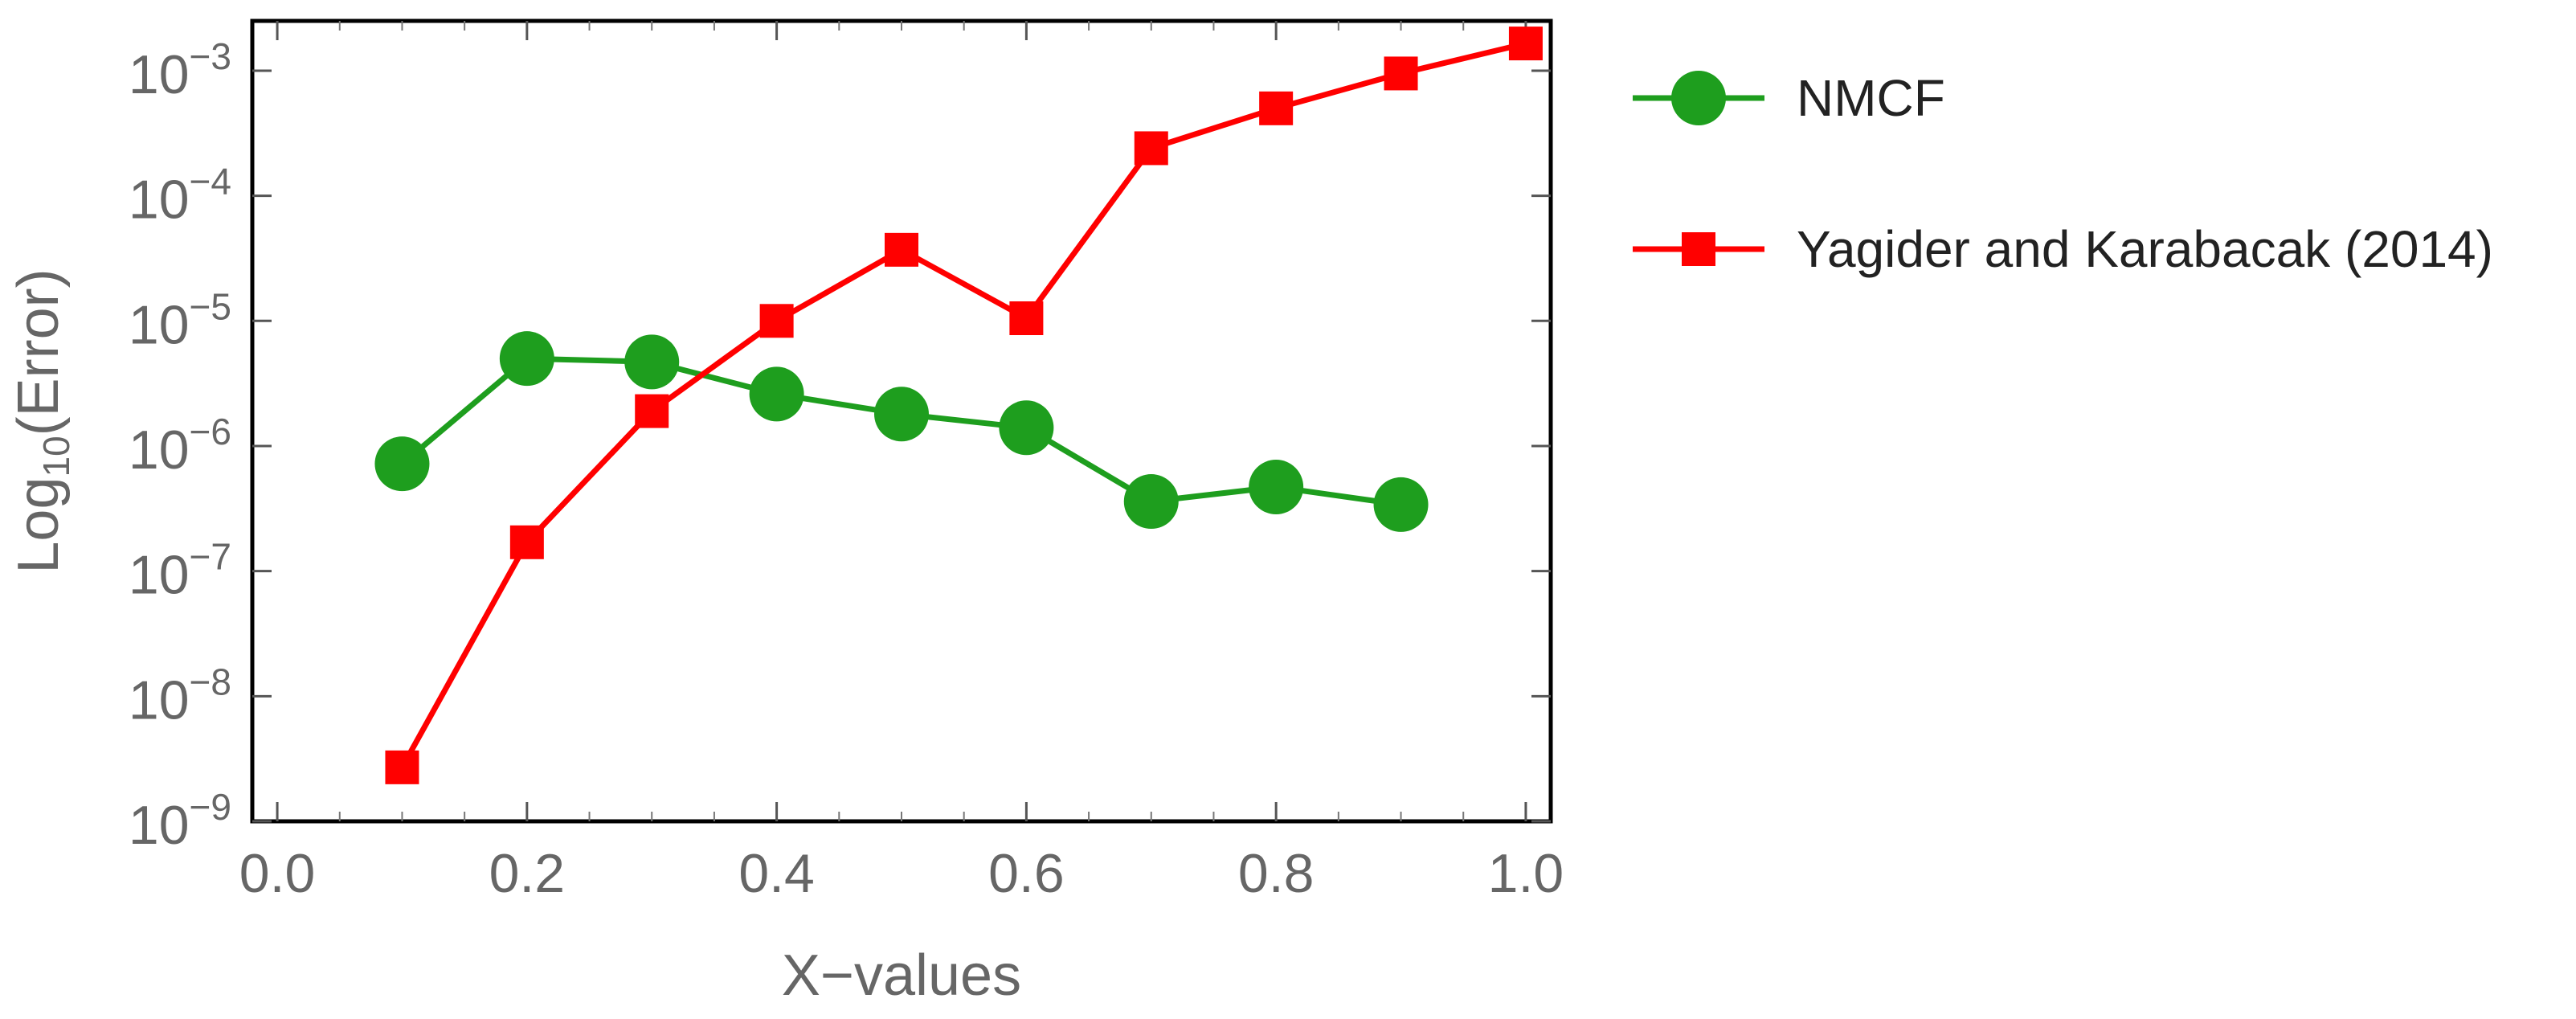  What do you see at coordinates (180, 821) in the screenshot?
I see `y-tick-label: 10⁻⁹` at bounding box center [180, 821].